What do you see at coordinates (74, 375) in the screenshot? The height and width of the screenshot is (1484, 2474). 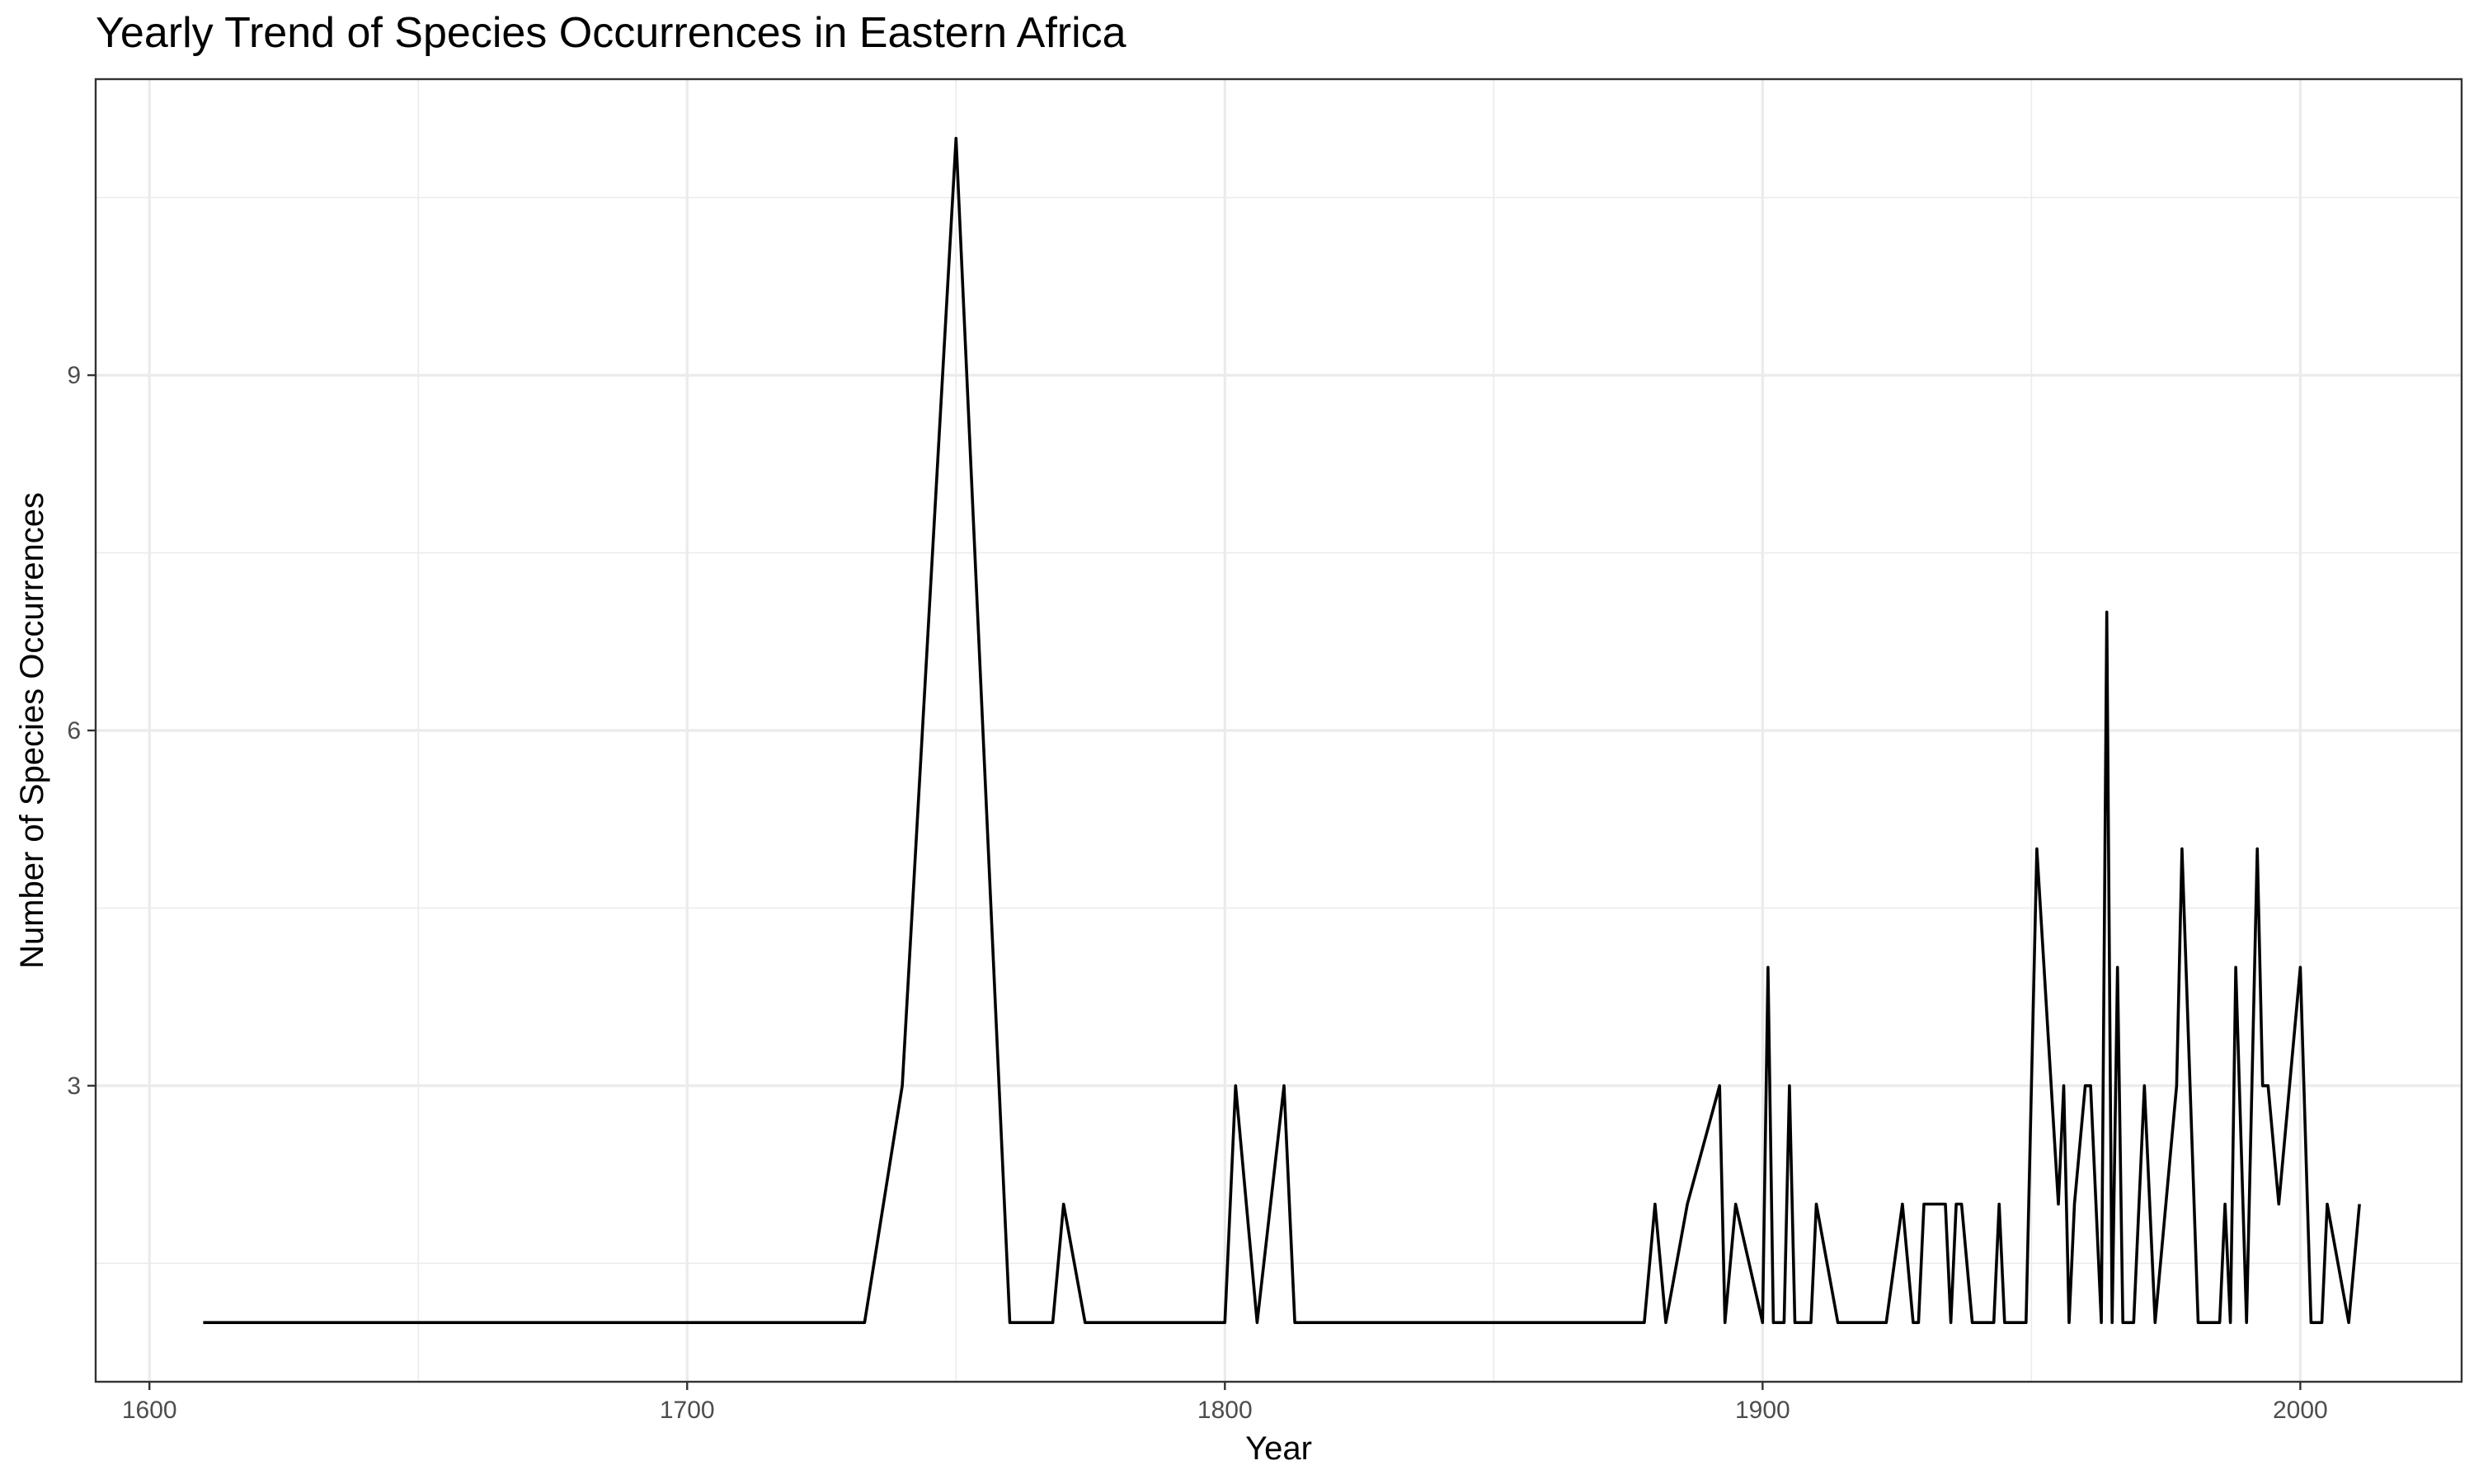 I see `y-tick-label: 9` at bounding box center [74, 375].